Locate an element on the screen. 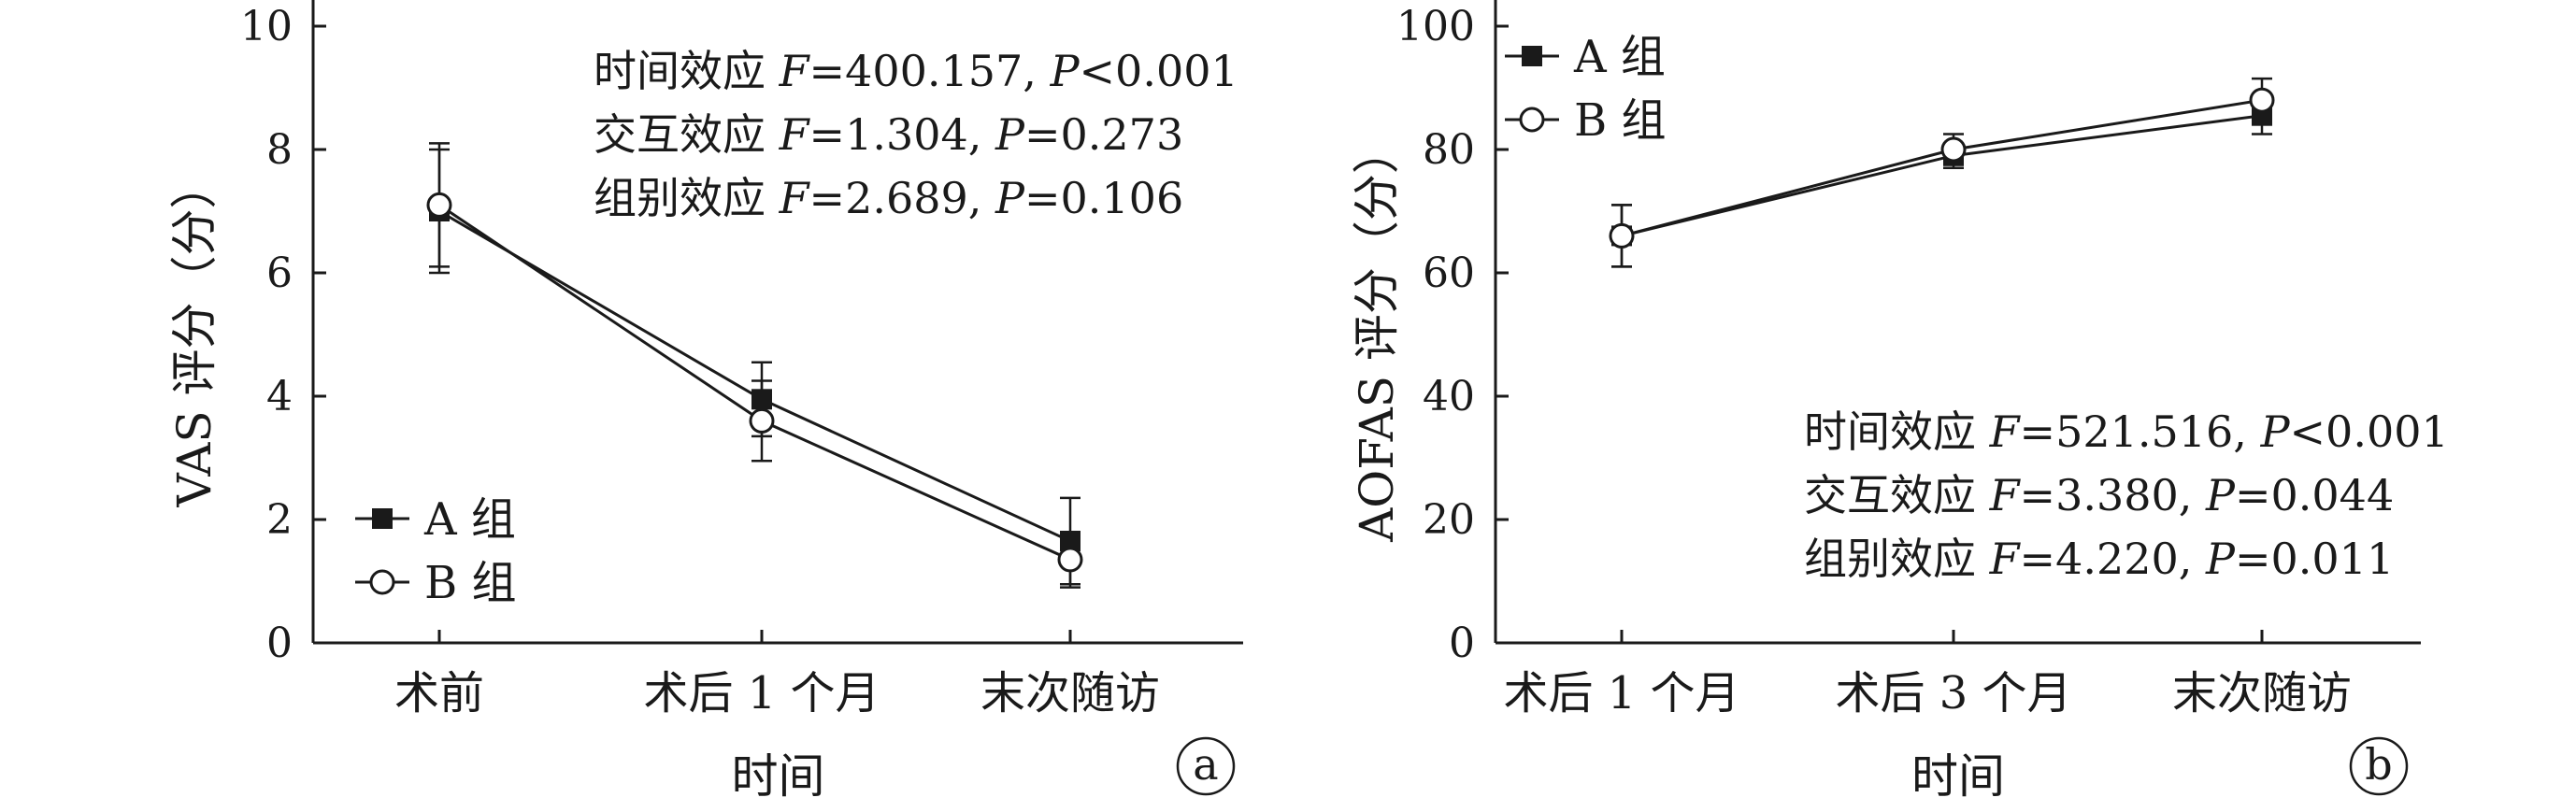 This screenshot has width=2576, height=812. panel-label: b is located at coordinates (2378, 764).